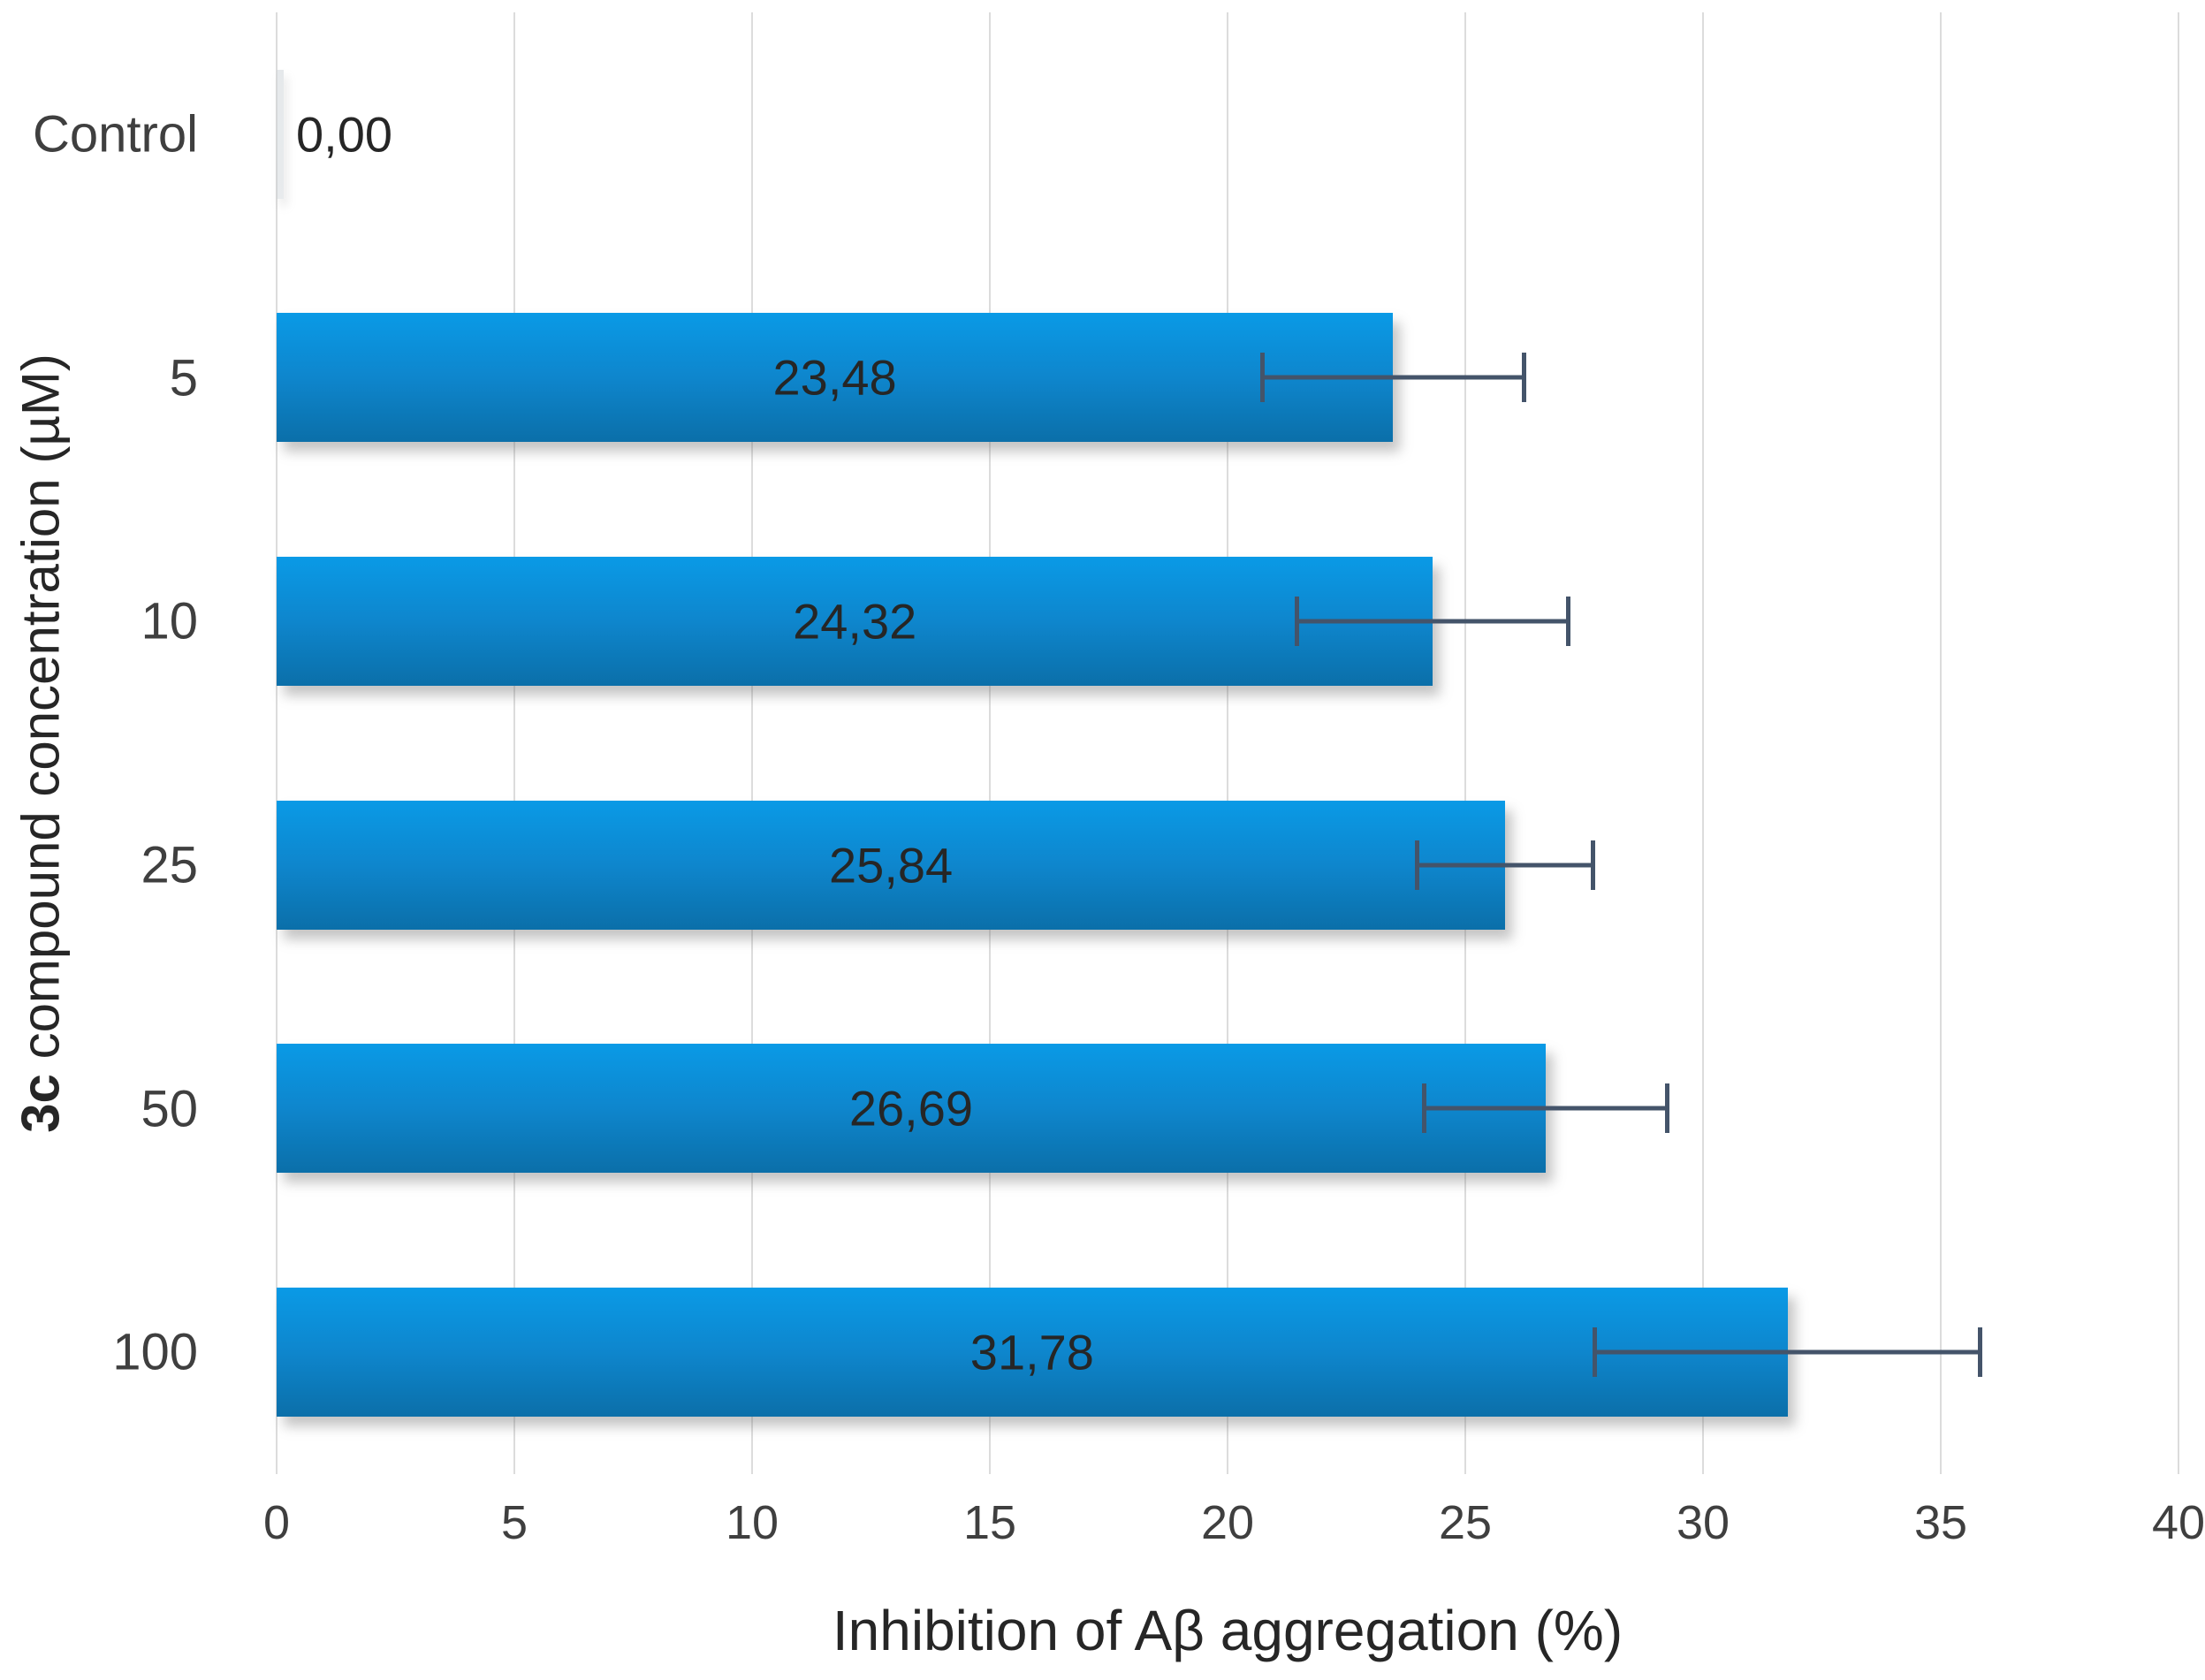 The height and width of the screenshot is (1680, 2205). What do you see at coordinates (1227, 1522) in the screenshot?
I see `x-tick-label: 20` at bounding box center [1227, 1522].